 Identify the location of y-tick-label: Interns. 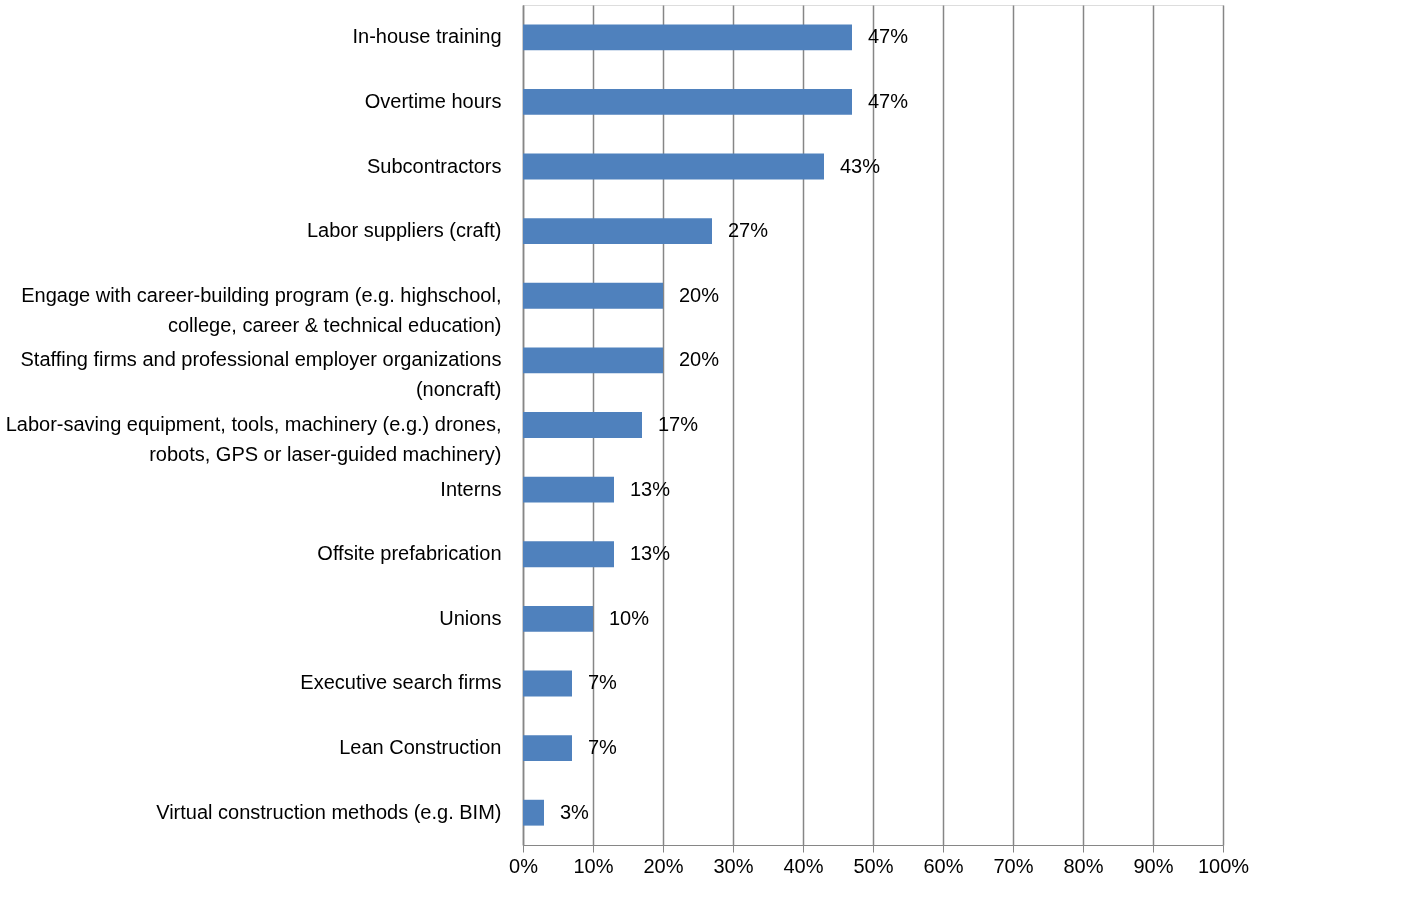
(471, 488).